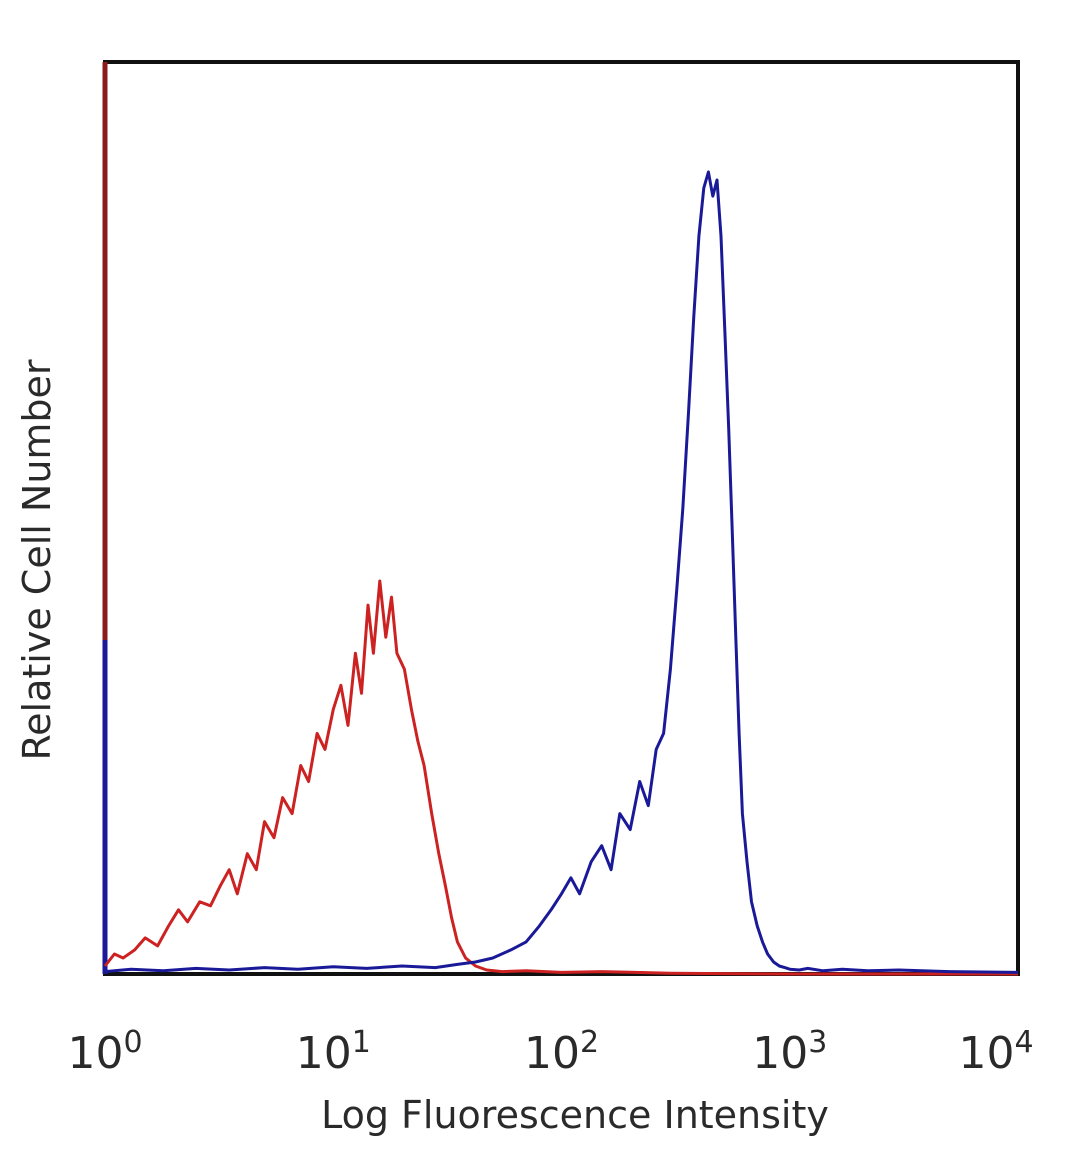 Image resolution: width=1080 pixels, height=1169 pixels. I want to click on x-tick-exponent: 1, so click(361, 1042).